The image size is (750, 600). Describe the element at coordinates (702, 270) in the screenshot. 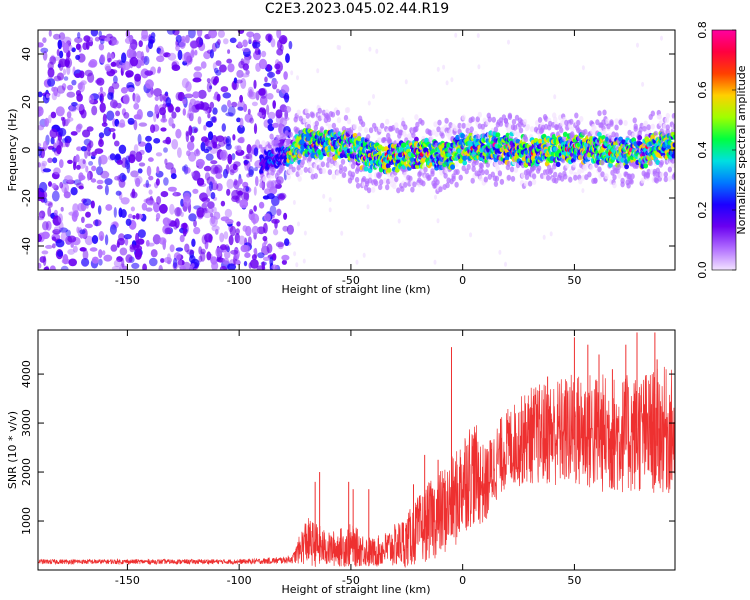

I see `colorbar-tick-label: 0.0` at that location.